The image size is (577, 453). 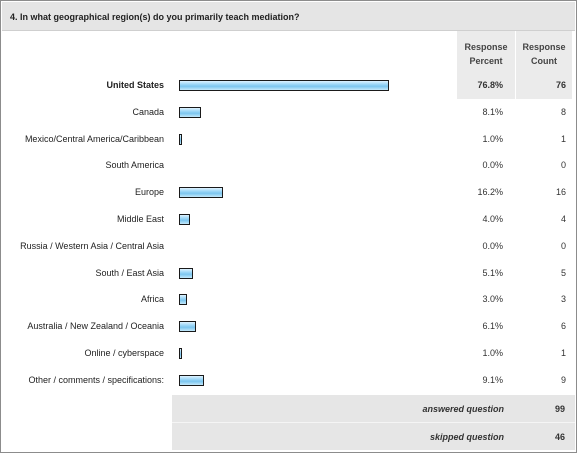 What do you see at coordinates (563, 326) in the screenshot?
I see `count-label: 6` at bounding box center [563, 326].